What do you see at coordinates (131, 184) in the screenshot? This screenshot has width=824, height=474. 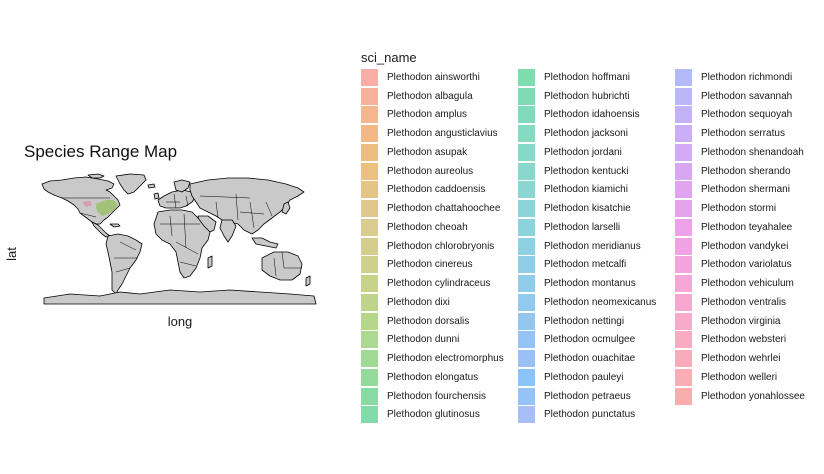 I see `landmass-greenland` at bounding box center [131, 184].